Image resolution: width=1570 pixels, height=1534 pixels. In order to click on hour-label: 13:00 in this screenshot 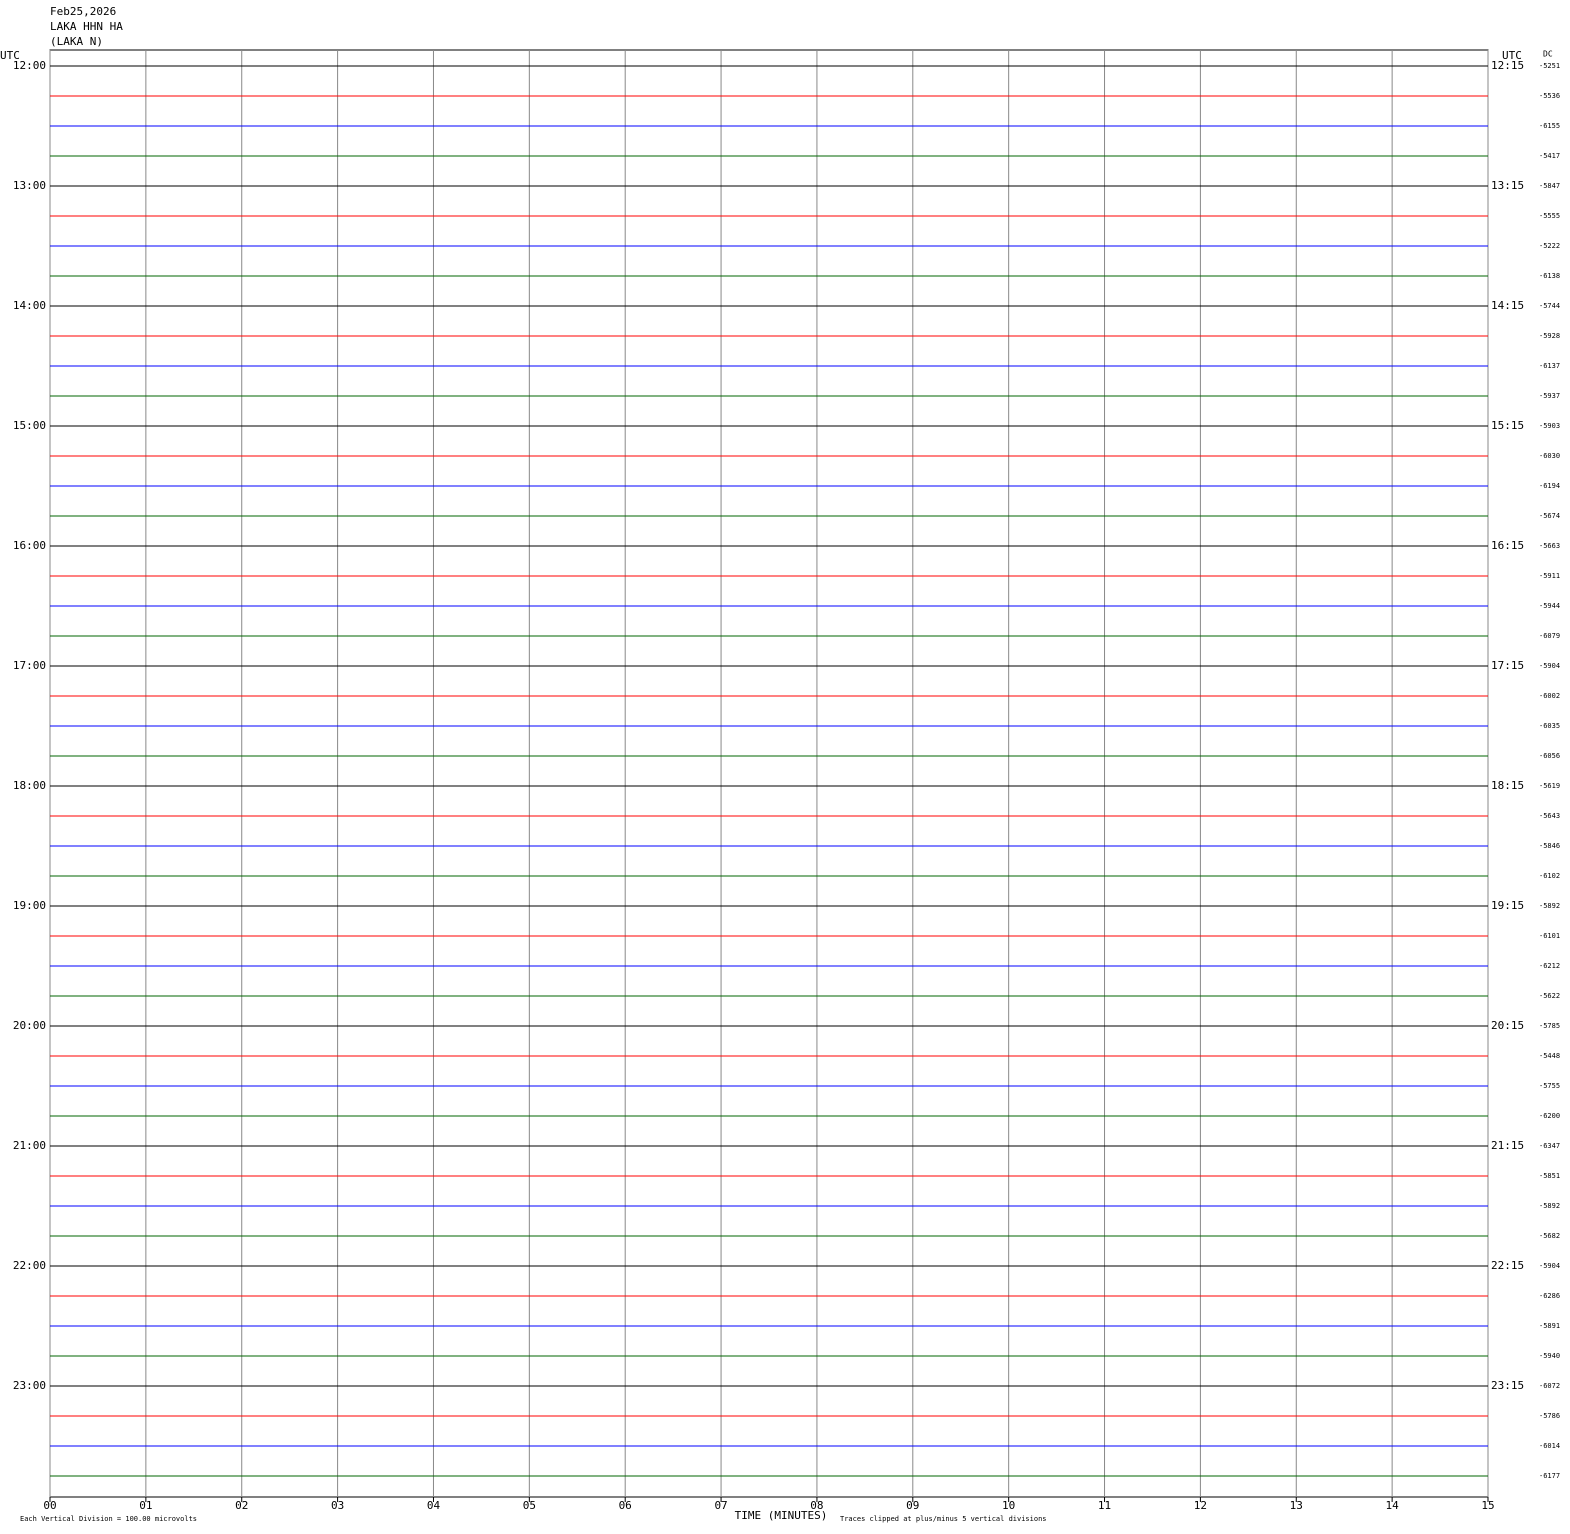, I will do `click(29, 185)`.